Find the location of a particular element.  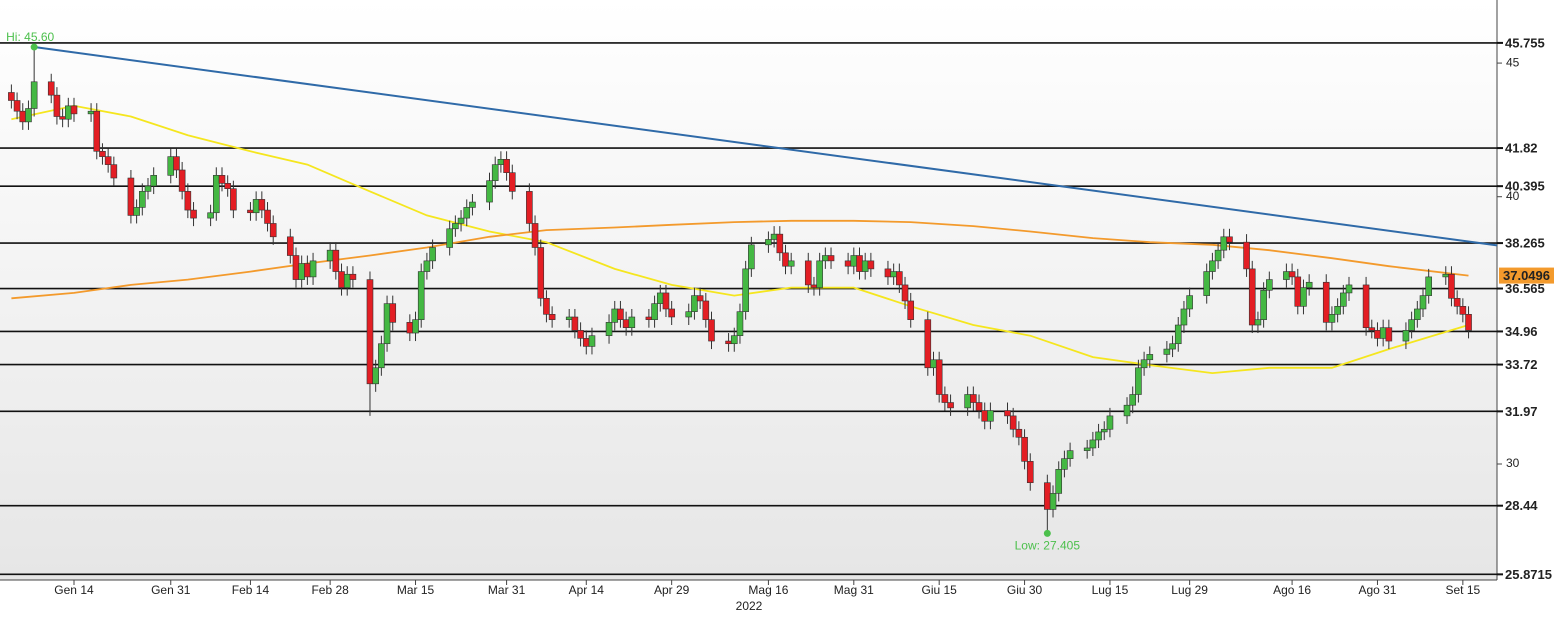

ma-label: 37.0496 is located at coordinates (1526, 275).